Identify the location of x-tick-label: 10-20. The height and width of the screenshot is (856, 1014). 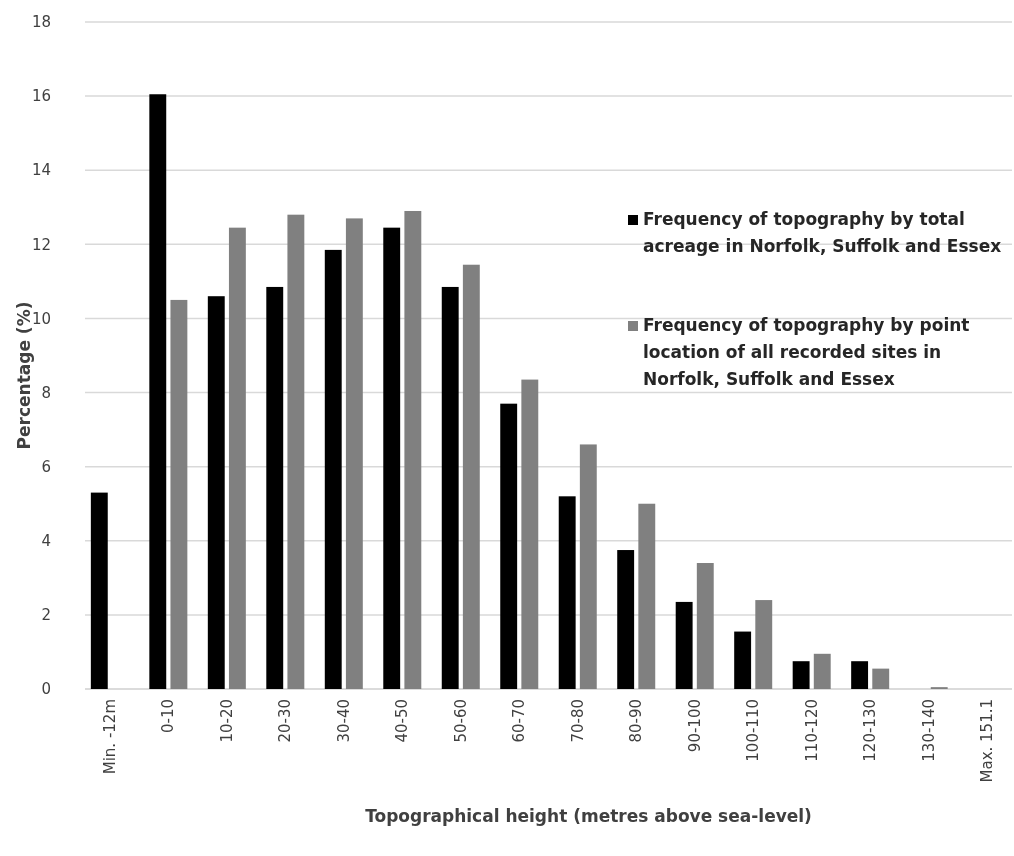
(226, 721).